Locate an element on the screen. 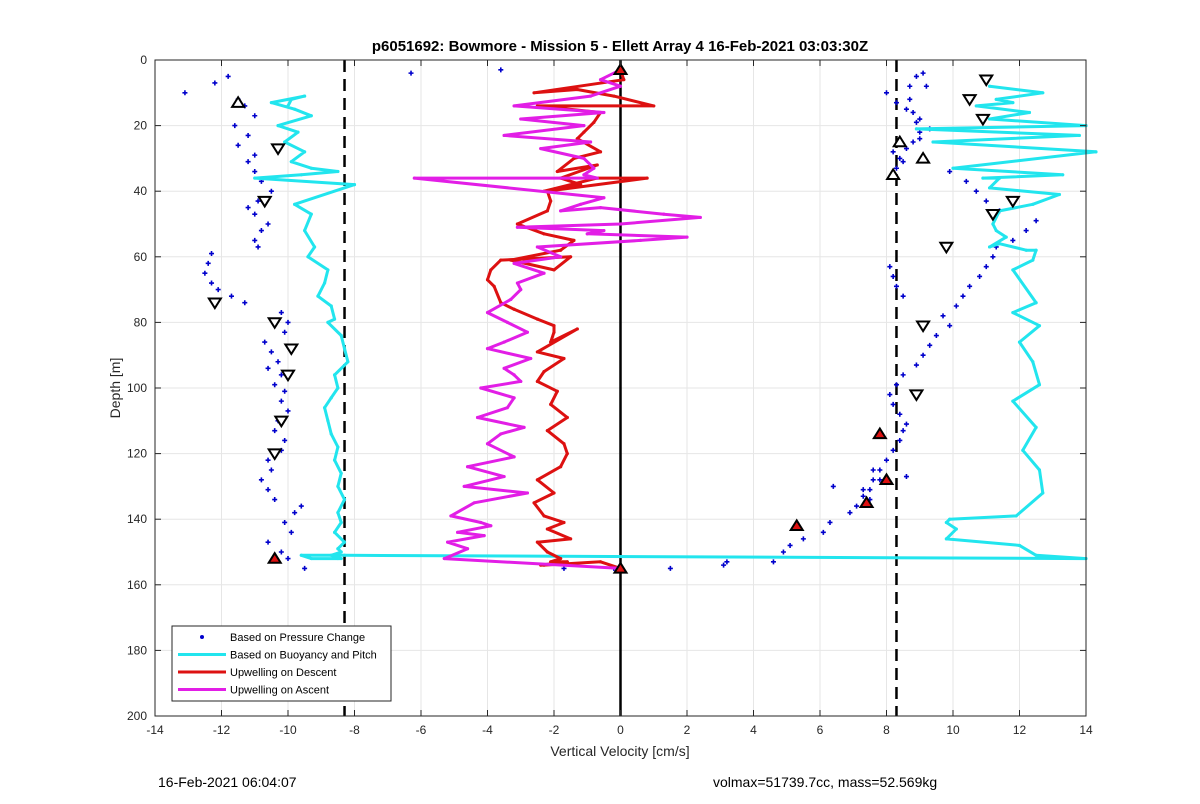 Image resolution: width=1200 pixels, height=804 pixels. x-axis-label: Vertical Velocity [cm/s] is located at coordinates (619, 751).